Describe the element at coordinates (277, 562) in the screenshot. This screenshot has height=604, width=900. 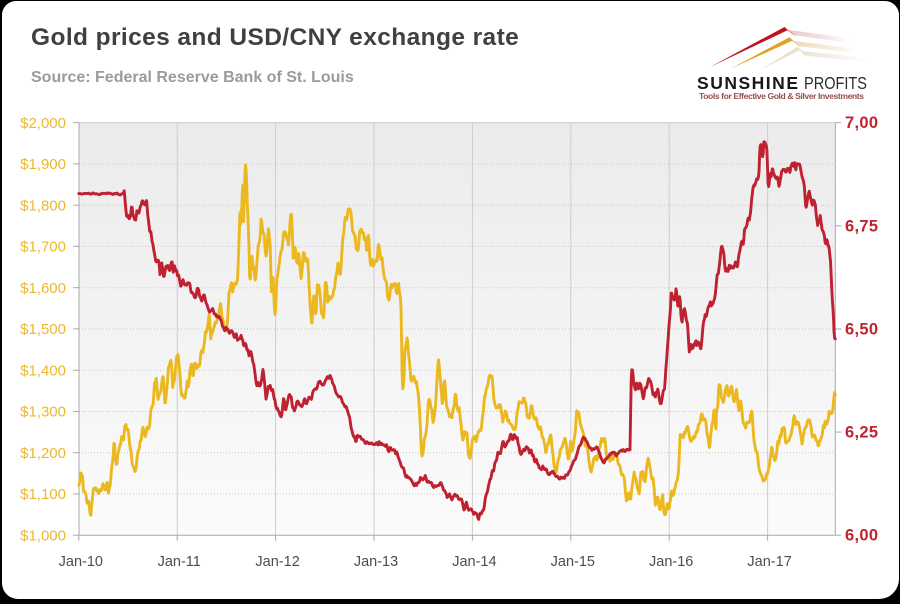
I see `svg-text: Jan-12` at that location.